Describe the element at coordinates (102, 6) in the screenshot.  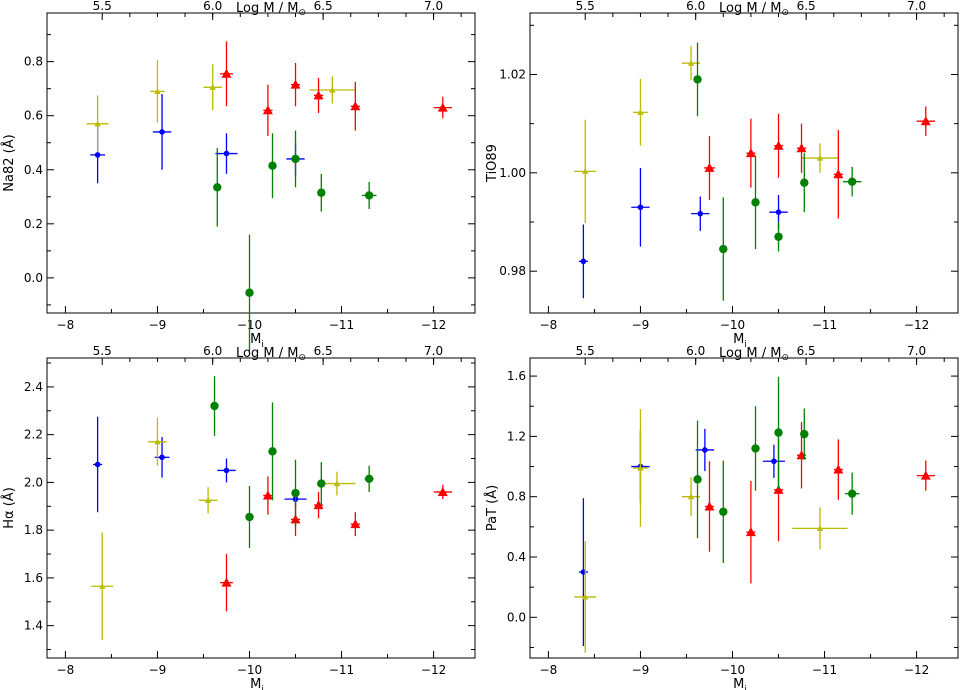
I see `top-tick-label: 5.5` at that location.